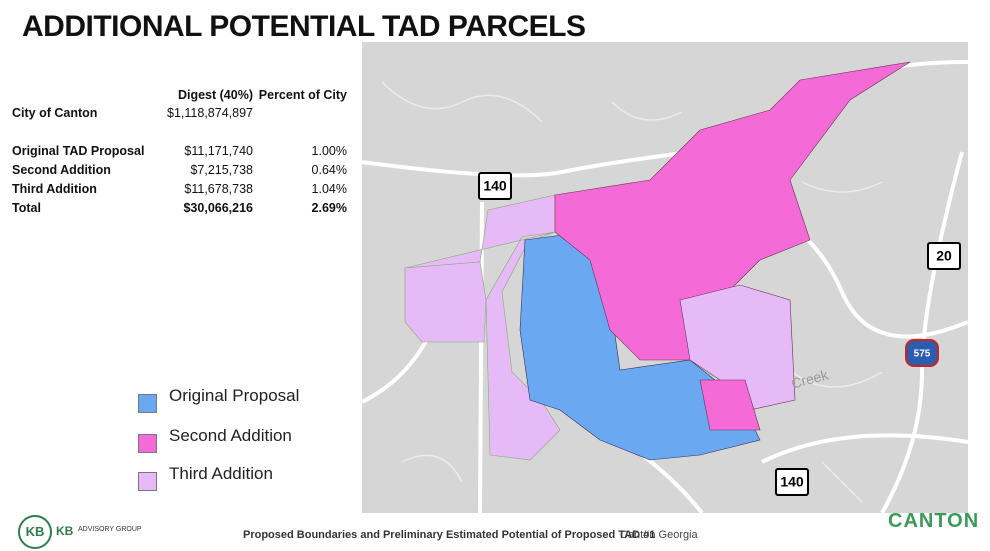 The height and width of the screenshot is (551, 990). What do you see at coordinates (54, 189) in the screenshot?
I see `row-label: Third Addition` at bounding box center [54, 189].